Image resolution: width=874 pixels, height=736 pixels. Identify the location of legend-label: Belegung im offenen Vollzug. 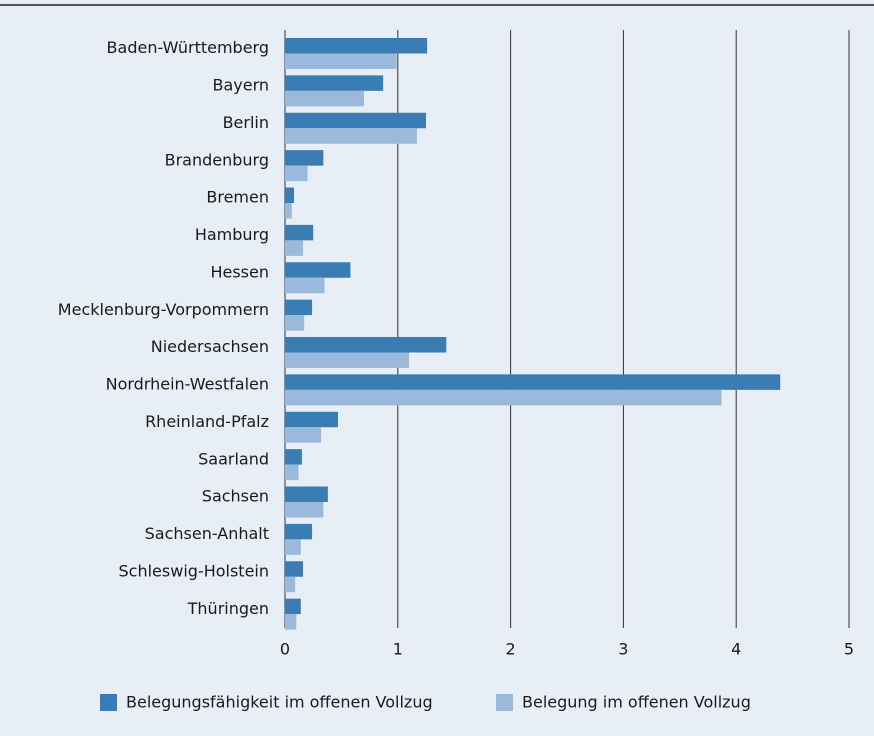
(636, 702).